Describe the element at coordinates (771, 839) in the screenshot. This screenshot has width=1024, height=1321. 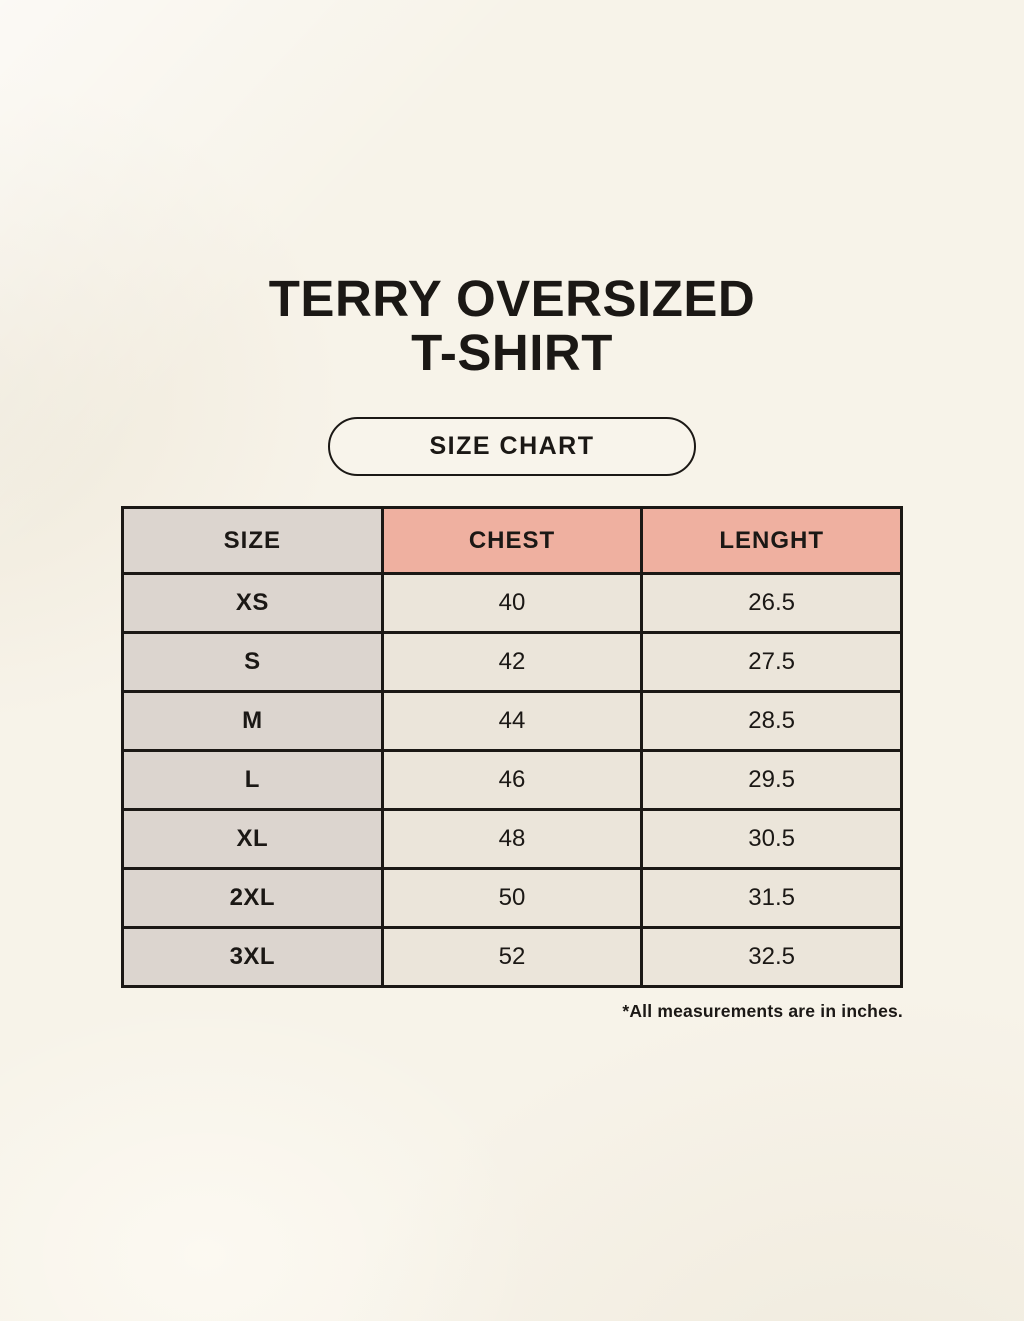
I see `length-cell: 30.5` at that location.